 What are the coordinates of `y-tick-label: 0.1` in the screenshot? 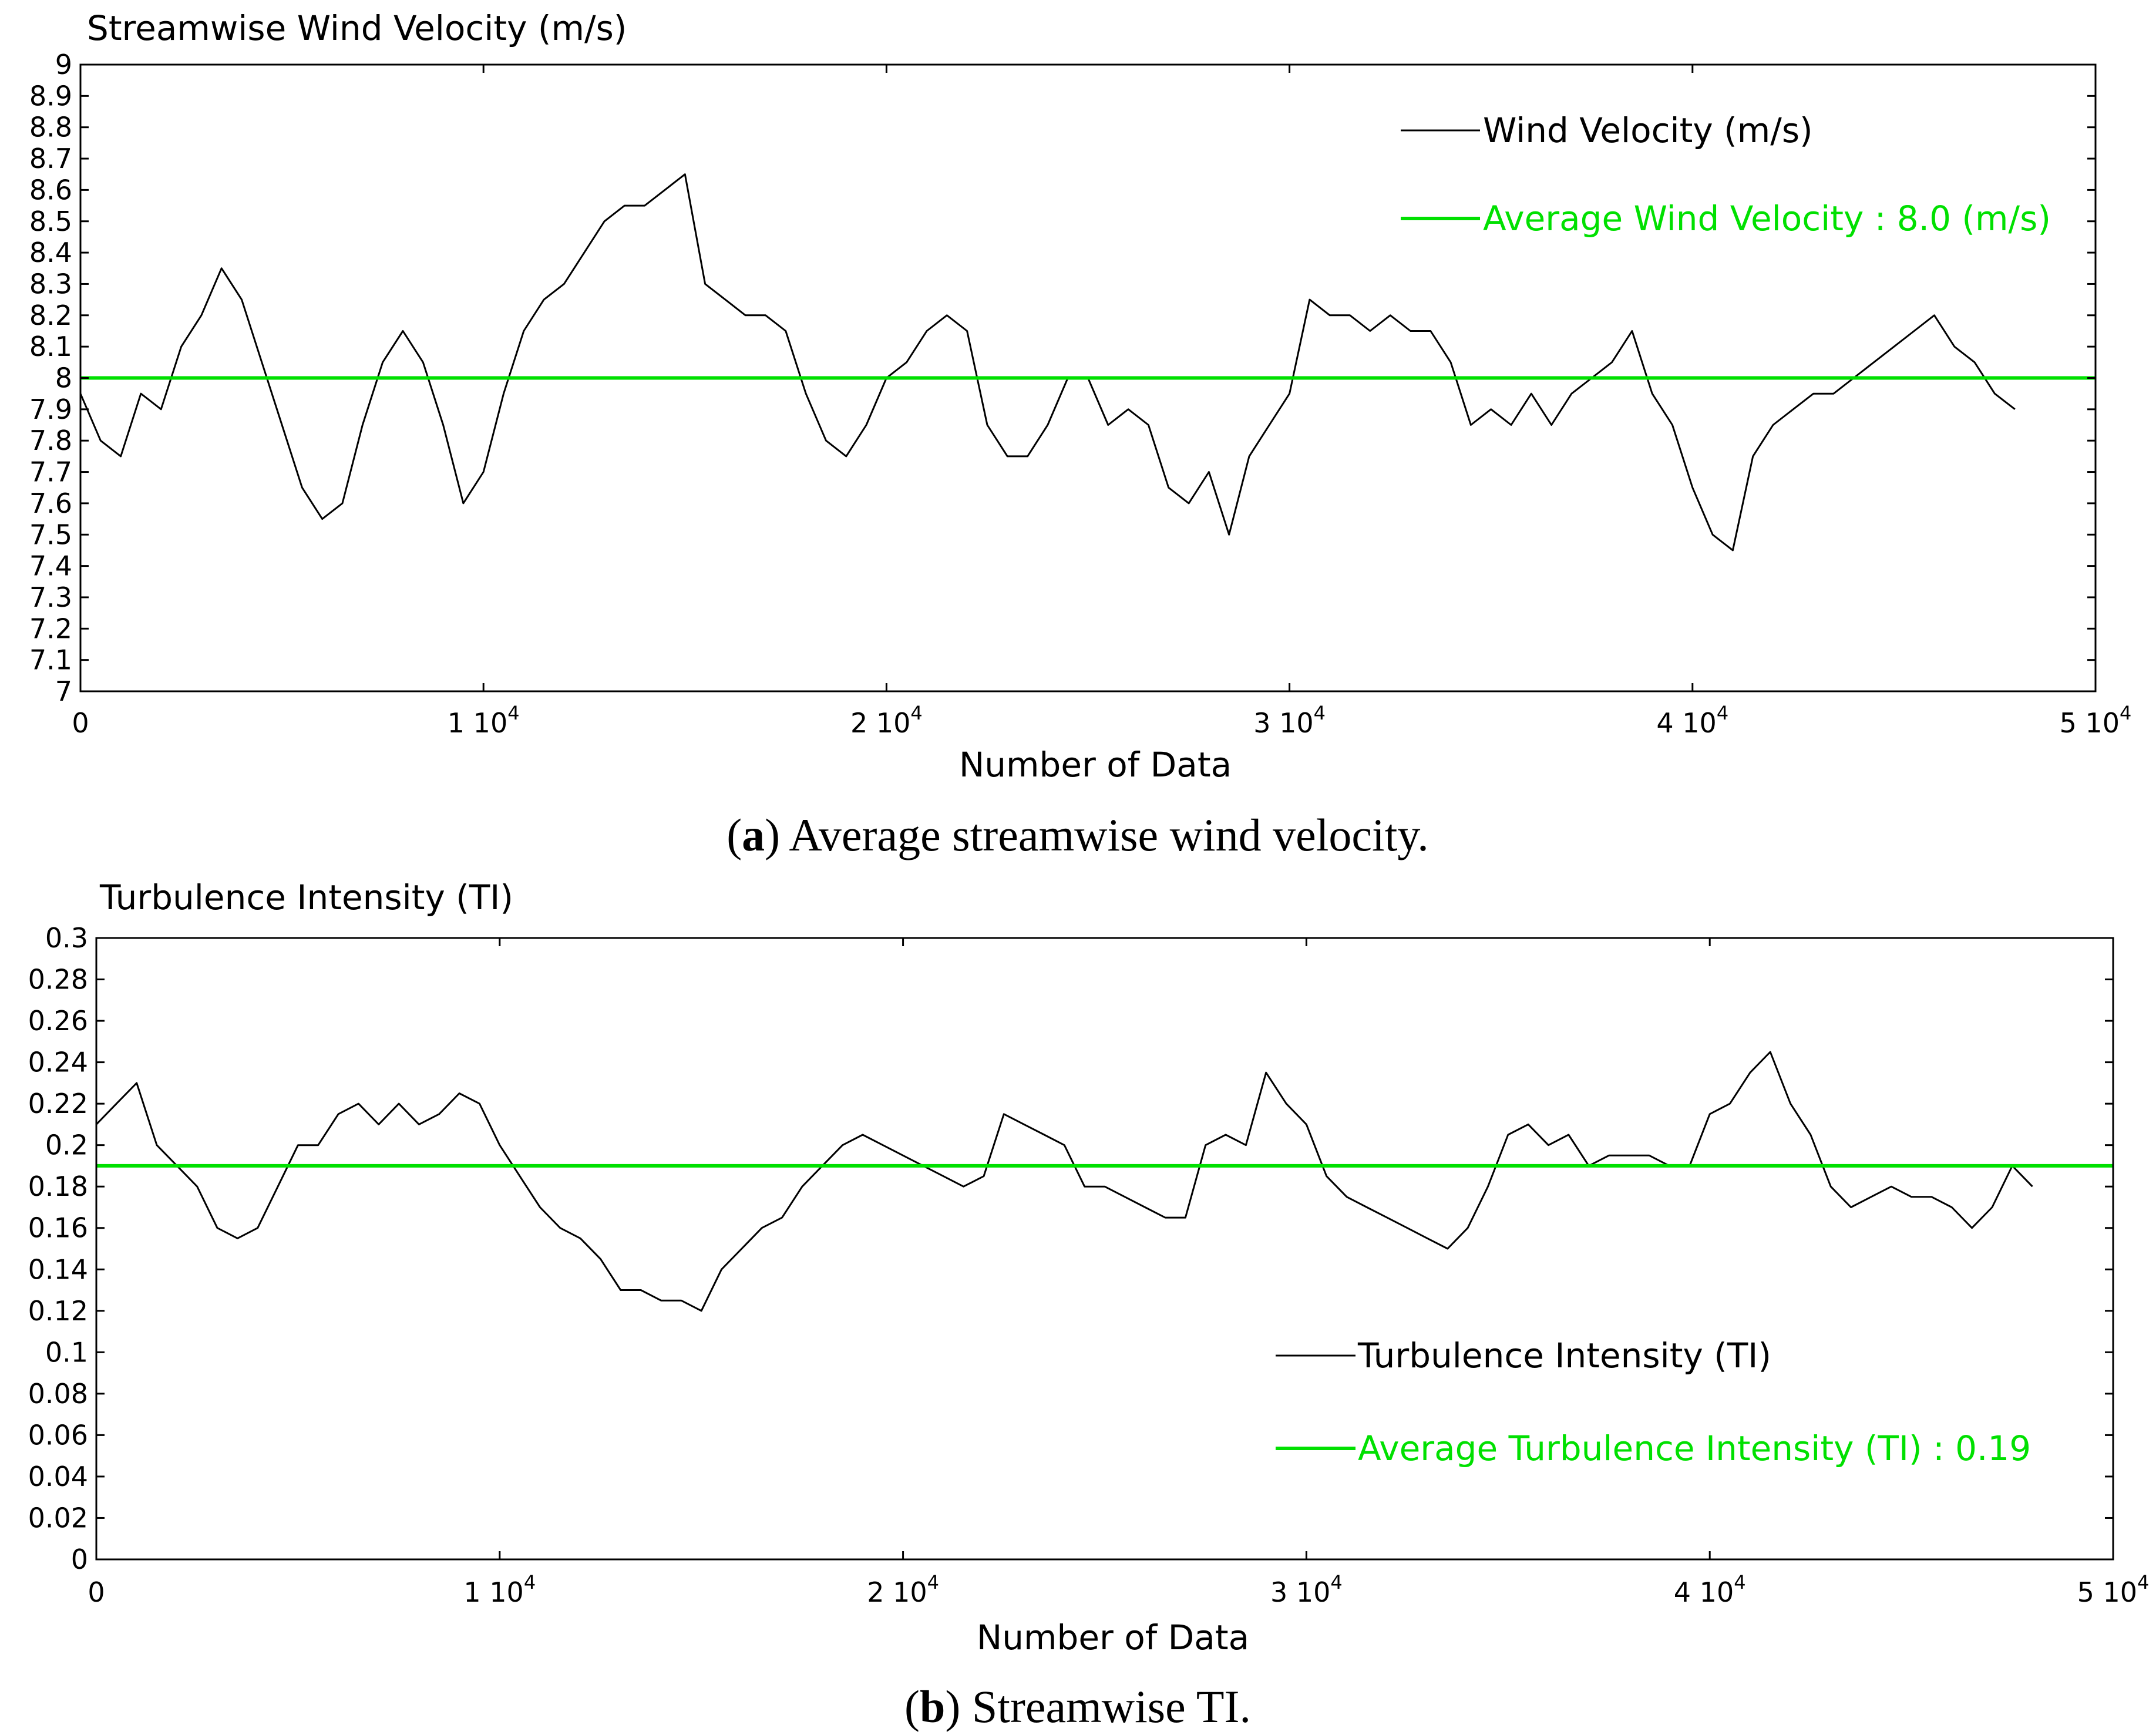 It's located at (66, 1352).